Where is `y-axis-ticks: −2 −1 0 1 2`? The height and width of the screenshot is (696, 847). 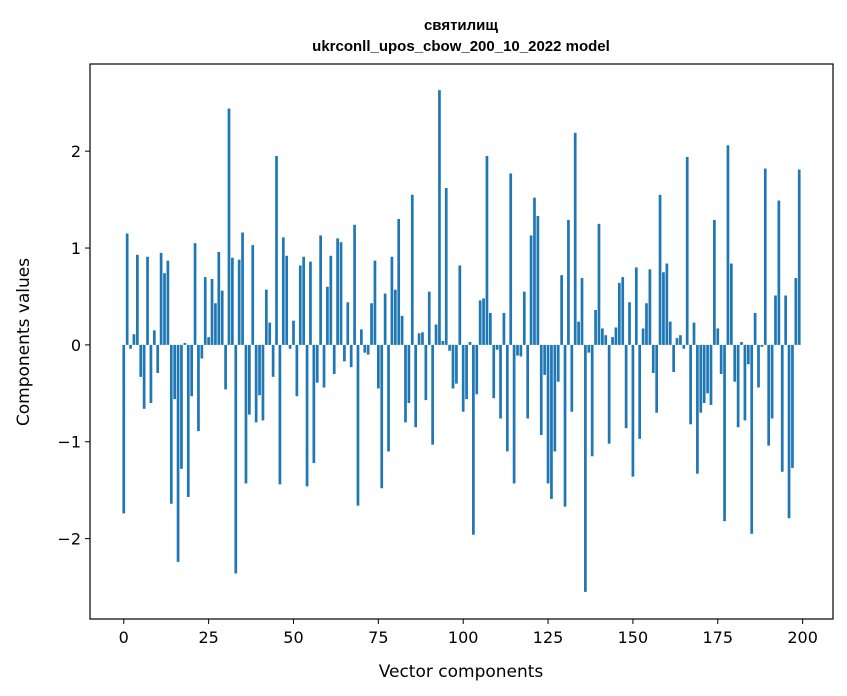 y-axis-ticks: −2 −1 0 1 2 is located at coordinates (73, 345).